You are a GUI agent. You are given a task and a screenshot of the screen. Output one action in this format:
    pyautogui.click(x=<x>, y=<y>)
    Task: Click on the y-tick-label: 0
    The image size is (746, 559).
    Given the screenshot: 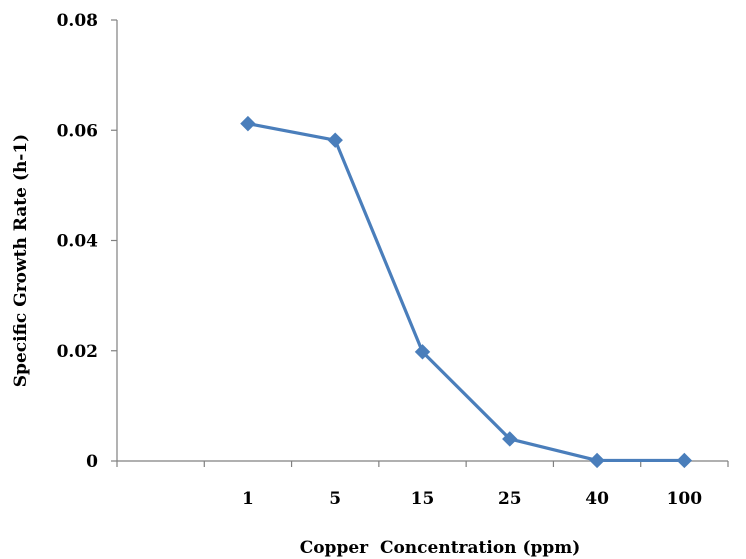 What is the action you would take?
    pyautogui.click(x=92, y=462)
    